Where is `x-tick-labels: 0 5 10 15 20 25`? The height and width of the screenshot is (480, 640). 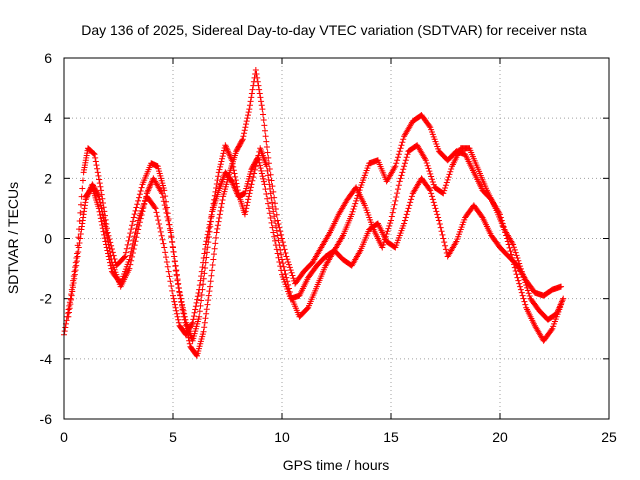
x-tick-labels: 0 5 10 15 20 25 is located at coordinates (338, 437).